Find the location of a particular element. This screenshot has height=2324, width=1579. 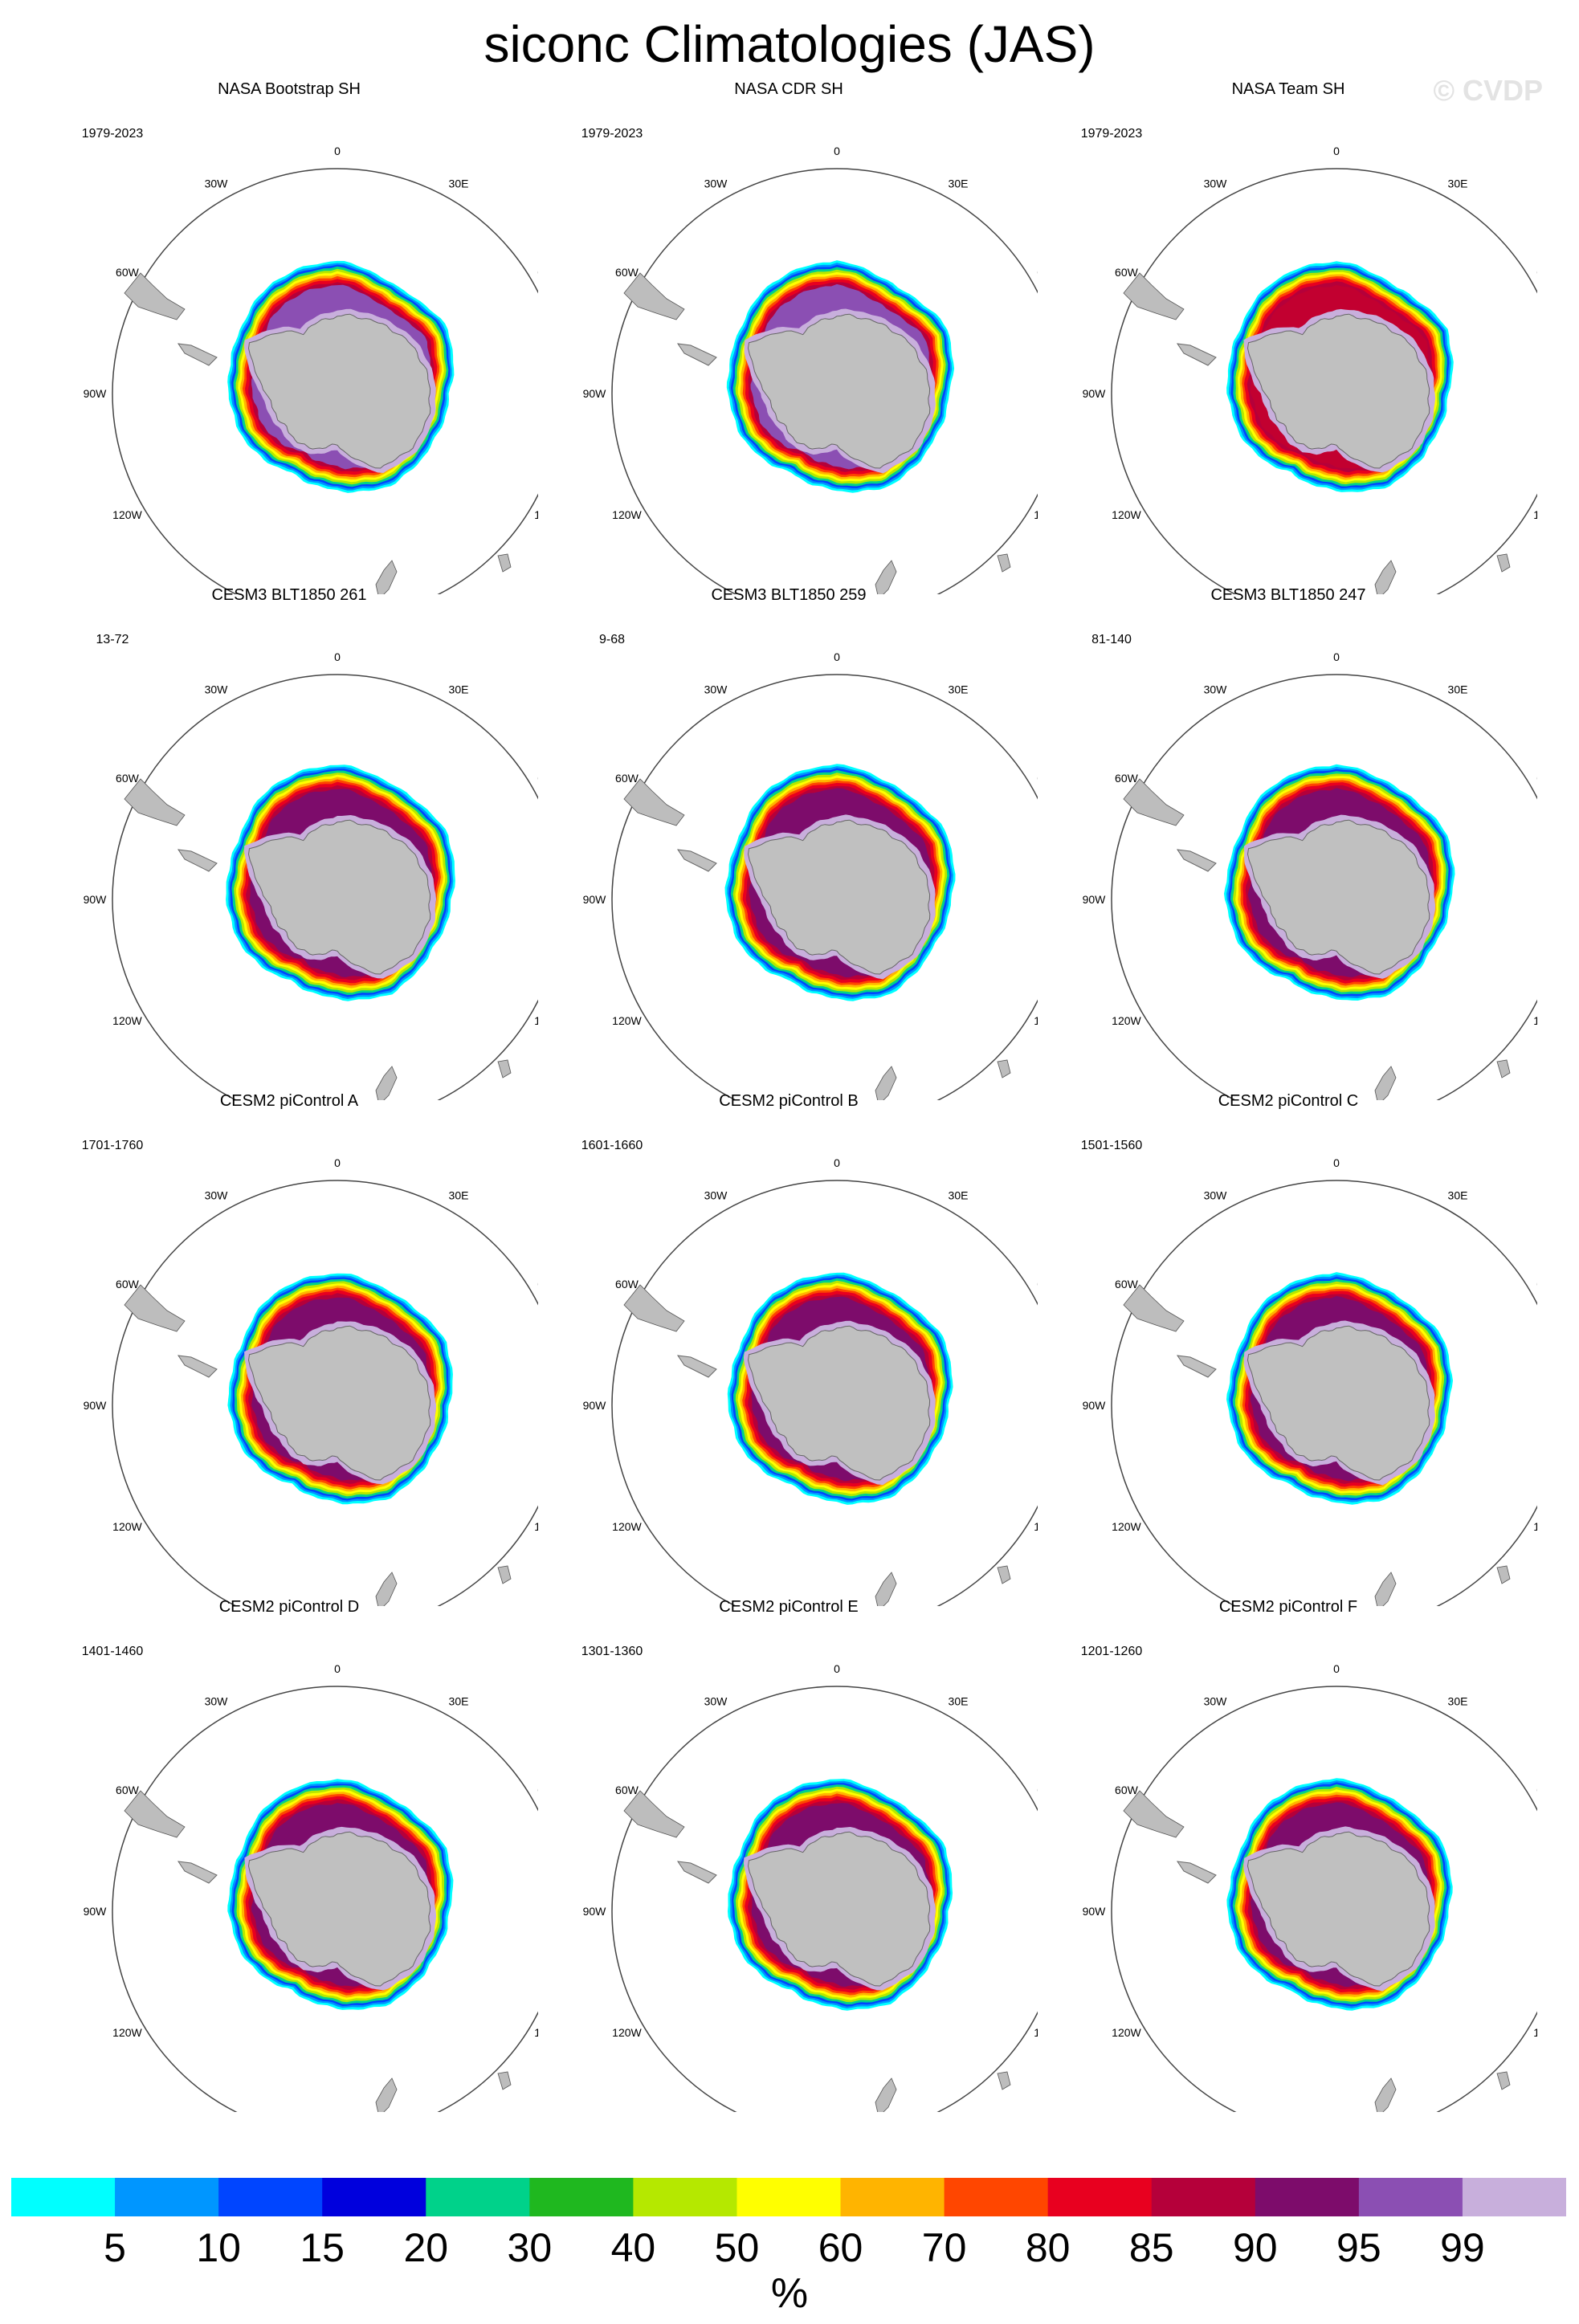

colorbar-tick-label: 5 is located at coordinates (115, 2248).